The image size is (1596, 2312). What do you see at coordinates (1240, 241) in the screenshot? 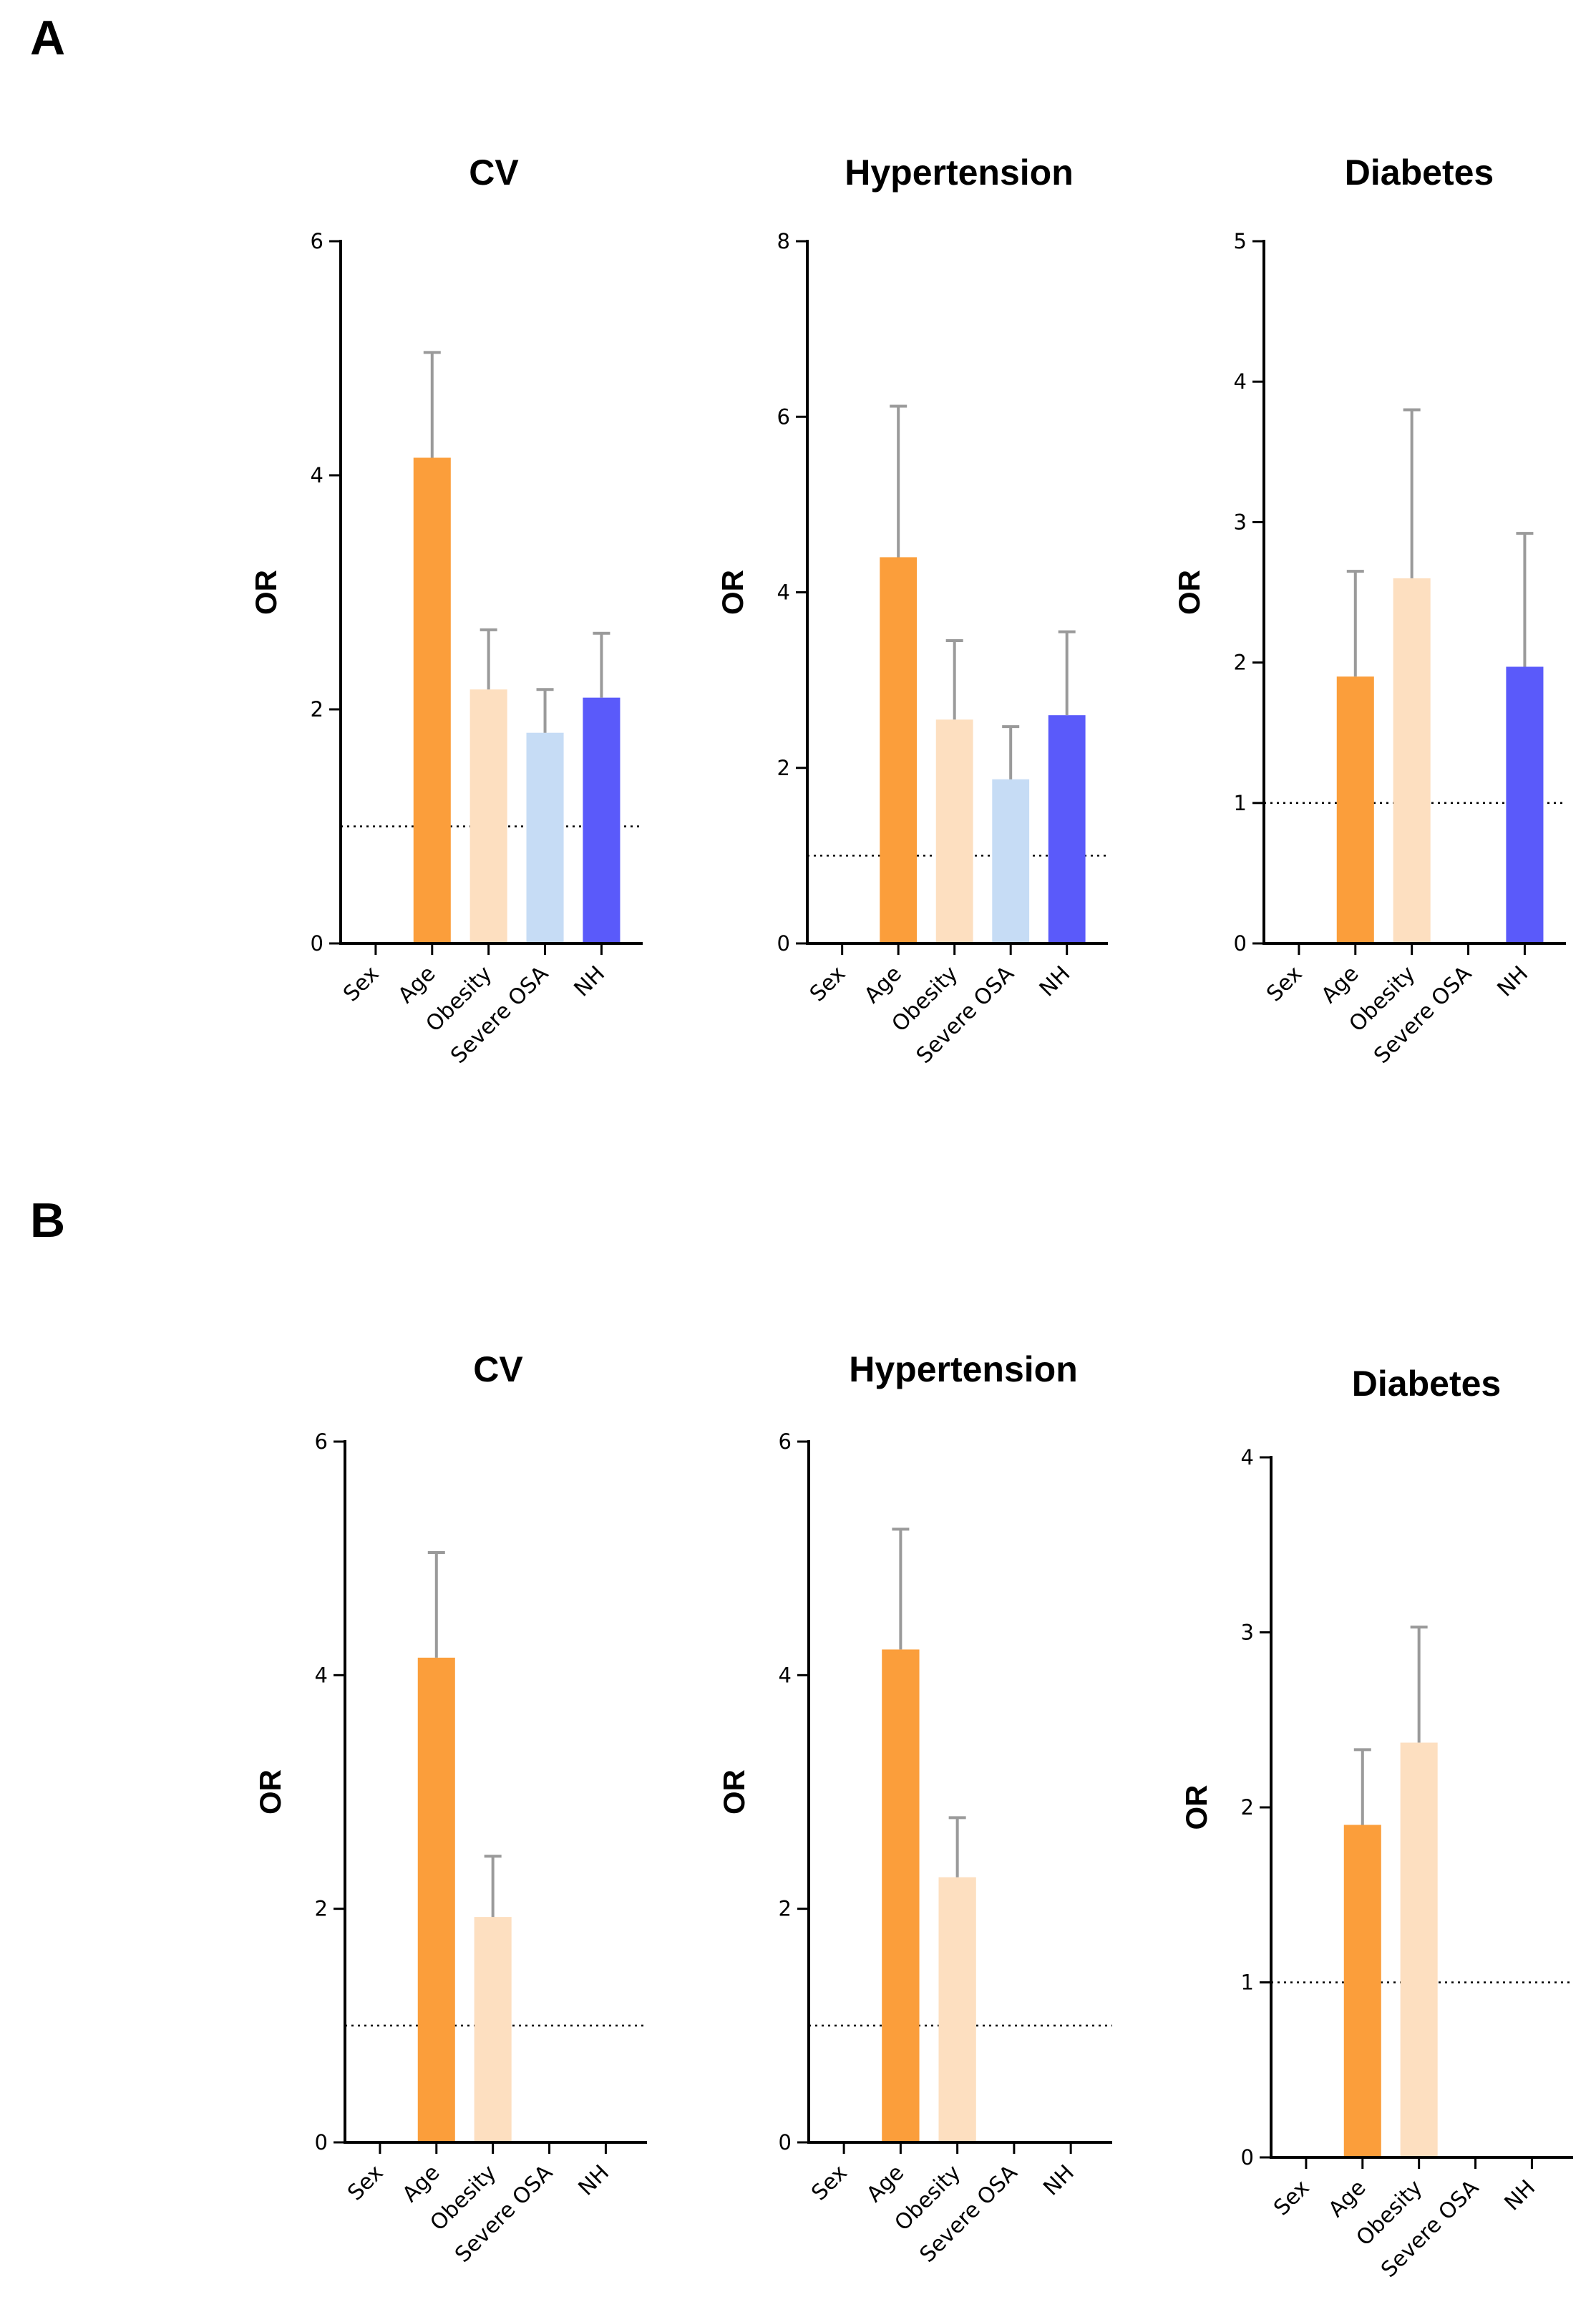
I see `y-tick-label: 5` at bounding box center [1240, 241].